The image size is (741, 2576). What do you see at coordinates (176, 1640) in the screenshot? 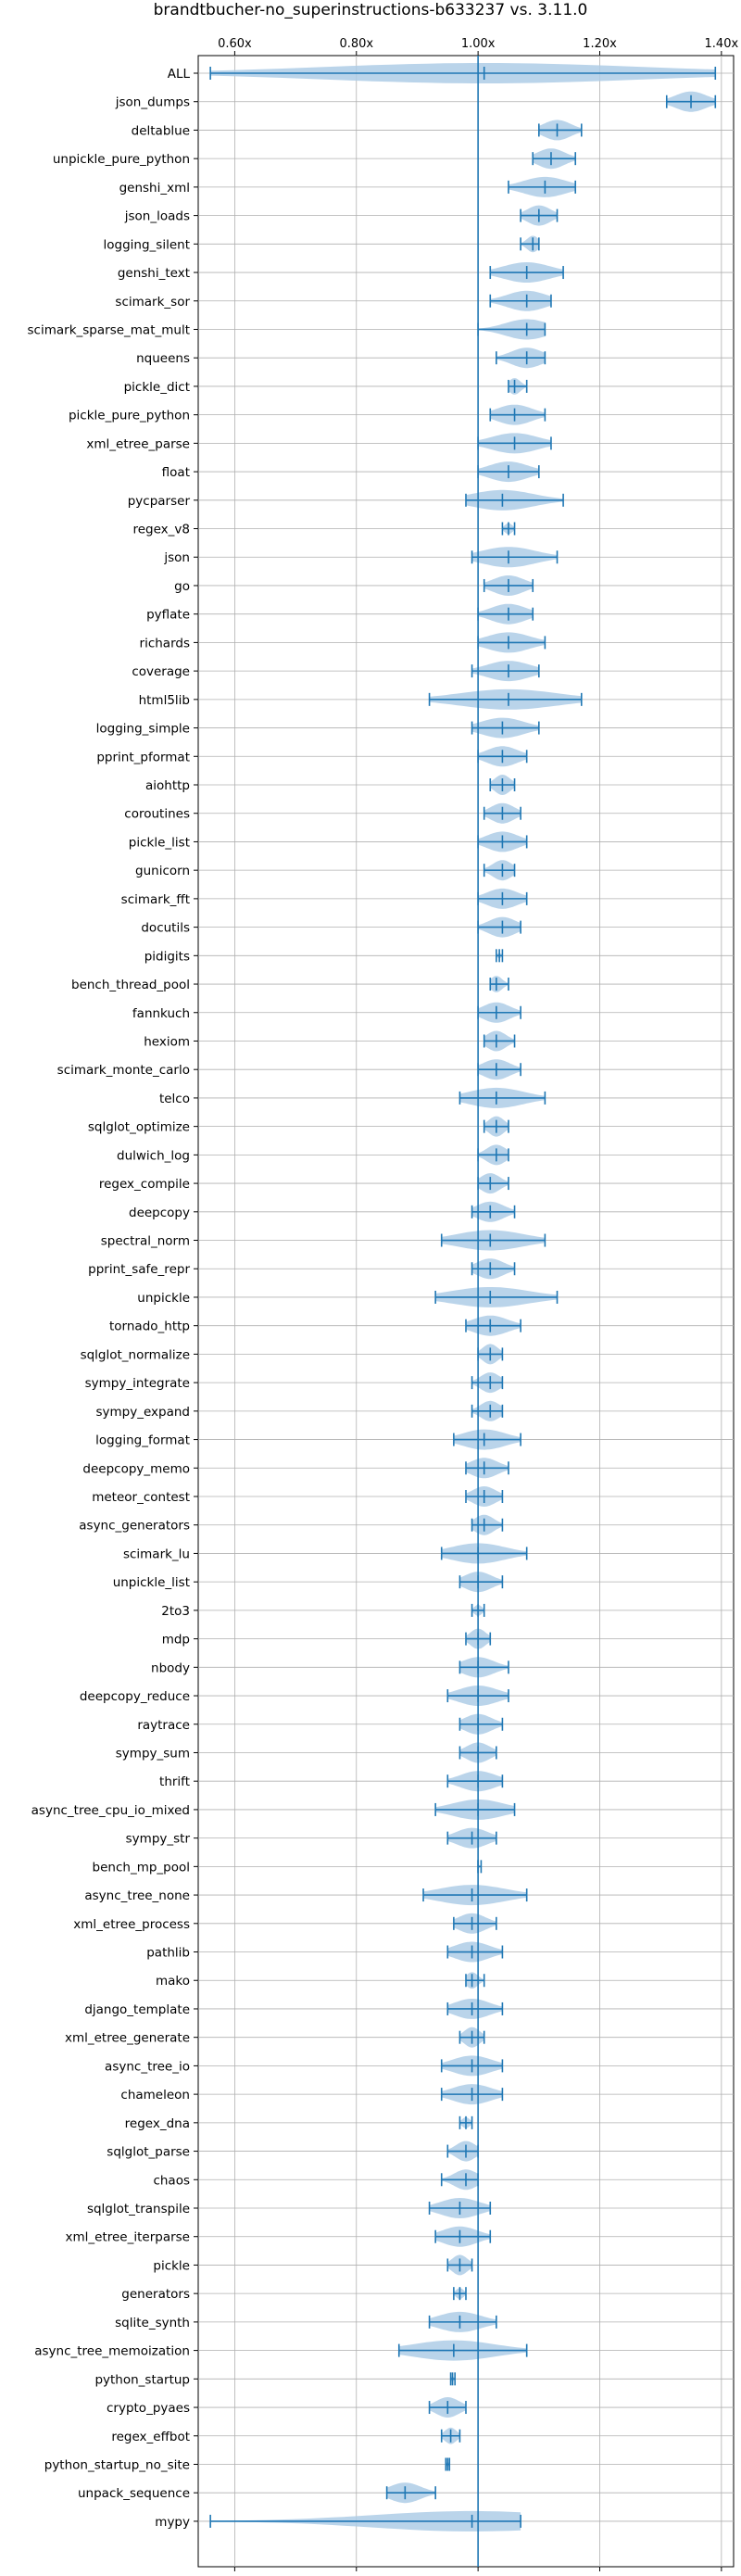
I see `benchmark-label: mdp` at bounding box center [176, 1640].